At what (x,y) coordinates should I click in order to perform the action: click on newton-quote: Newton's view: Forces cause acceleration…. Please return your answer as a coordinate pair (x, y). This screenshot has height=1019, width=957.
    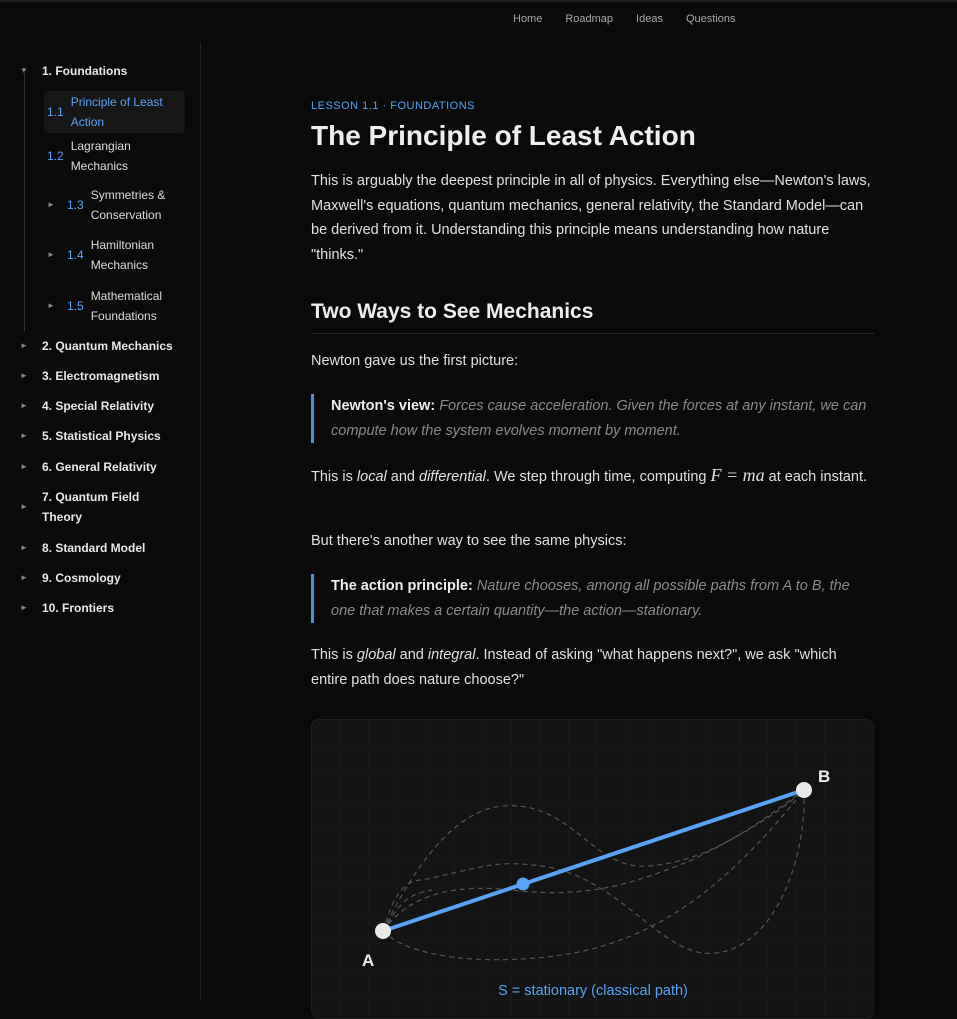
    Looking at the image, I should click on (592, 418).